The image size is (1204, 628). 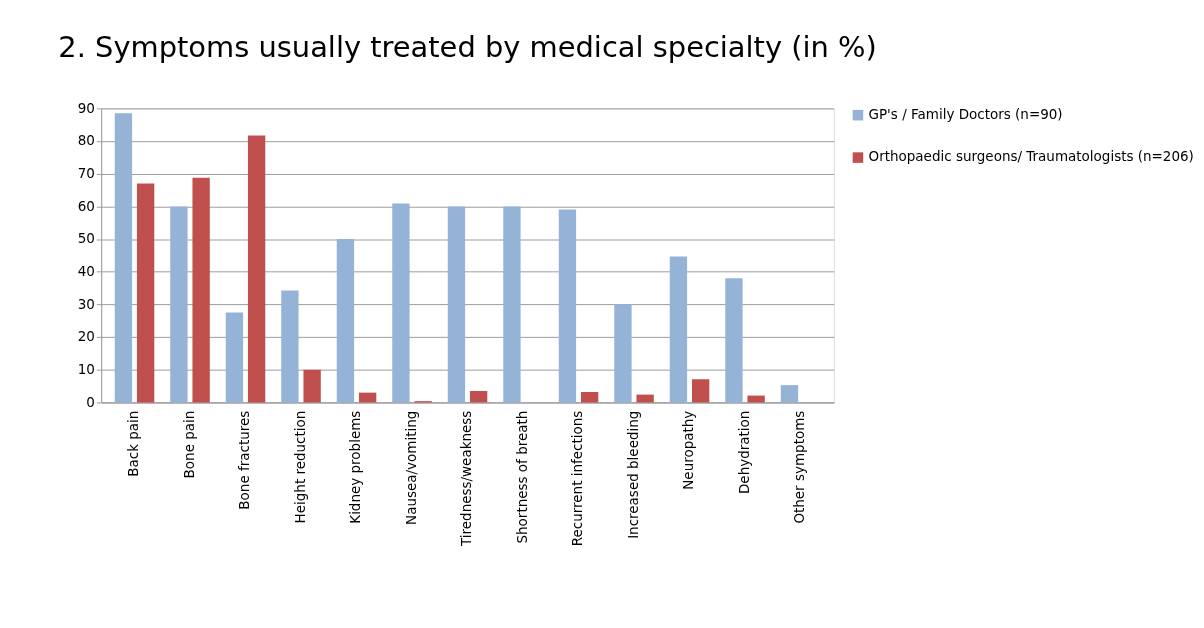 What do you see at coordinates (743, 452) in the screenshot?
I see `x-tick-label: Dehydration` at bounding box center [743, 452].